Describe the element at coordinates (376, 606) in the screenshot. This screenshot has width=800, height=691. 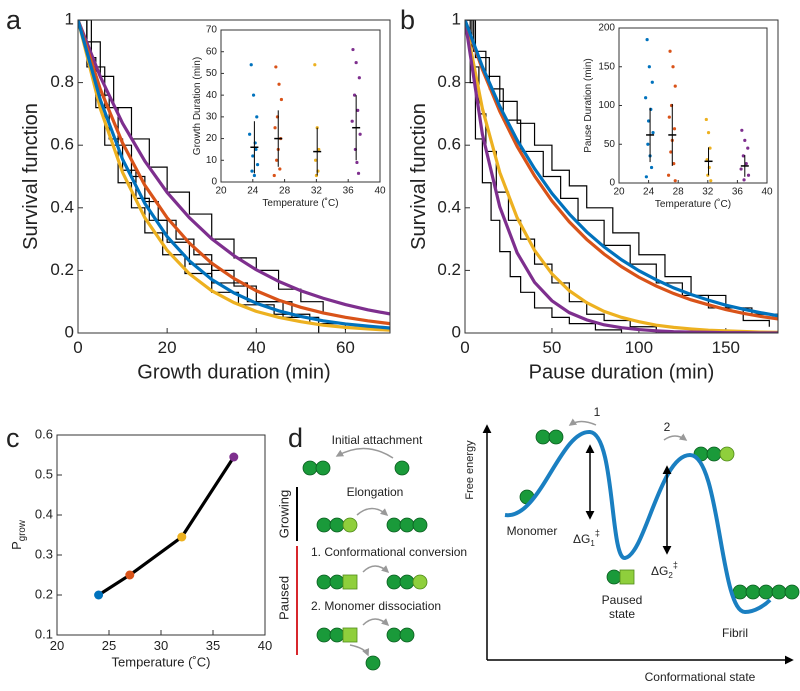
I see `label: 2. Monomer dissociation` at that location.